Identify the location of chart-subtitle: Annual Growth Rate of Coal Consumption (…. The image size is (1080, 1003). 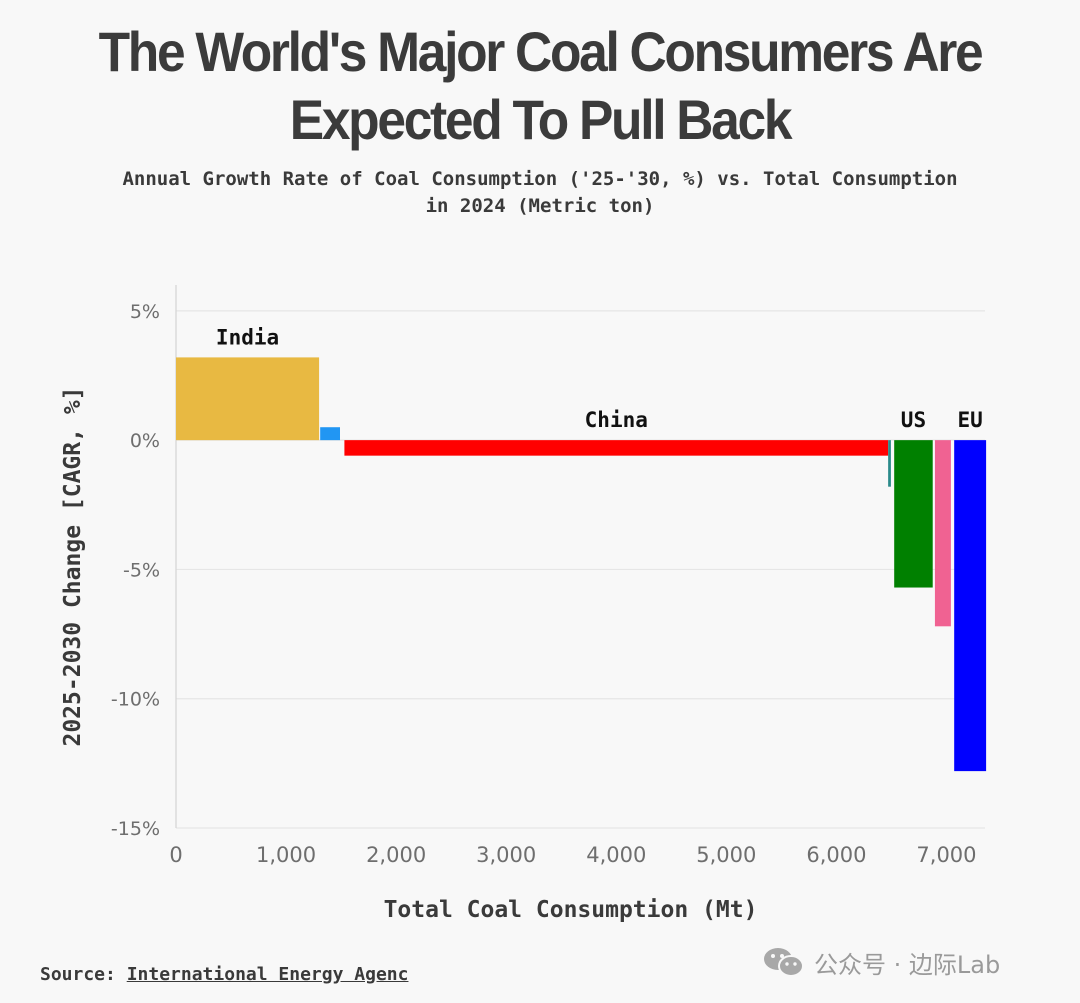
(540, 193).